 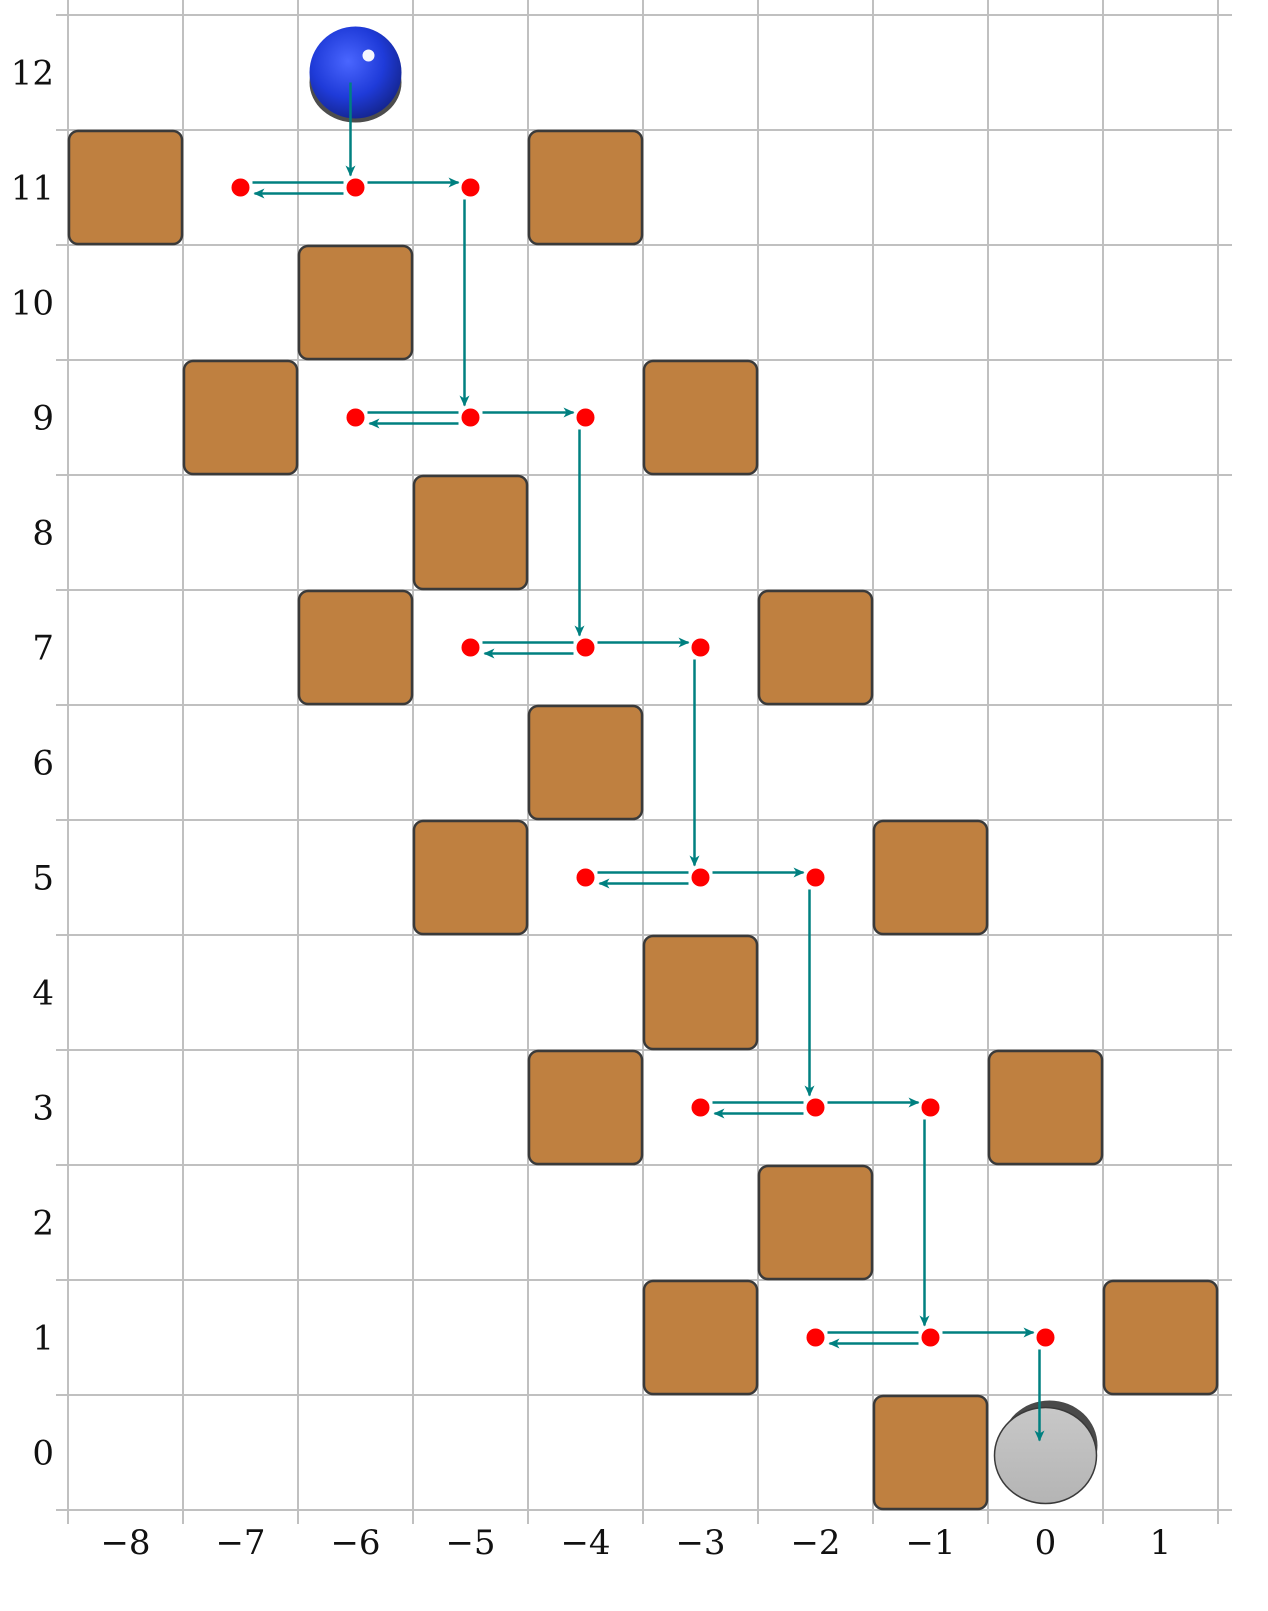 I want to click on goal-hole, so click(x=1045, y=1452).